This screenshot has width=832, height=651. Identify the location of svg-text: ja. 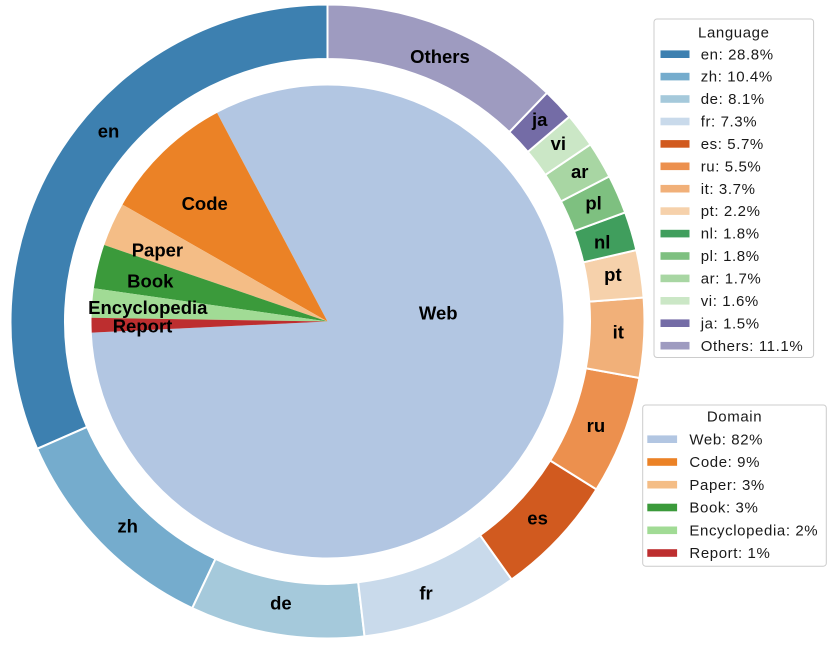
(539, 119).